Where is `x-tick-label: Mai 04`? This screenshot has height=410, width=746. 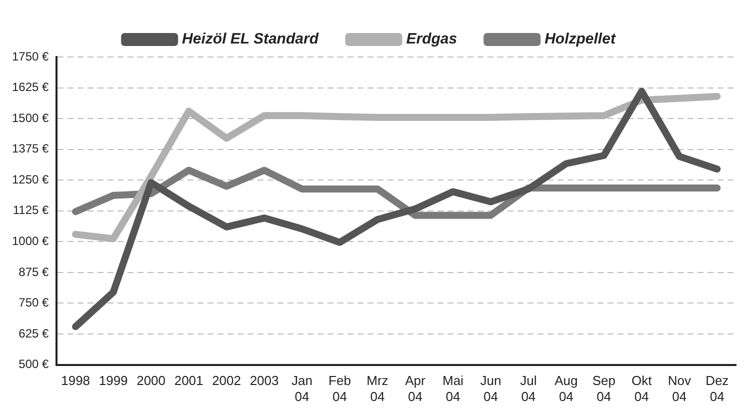 x-tick-label: Mai 04 is located at coordinates (453, 388).